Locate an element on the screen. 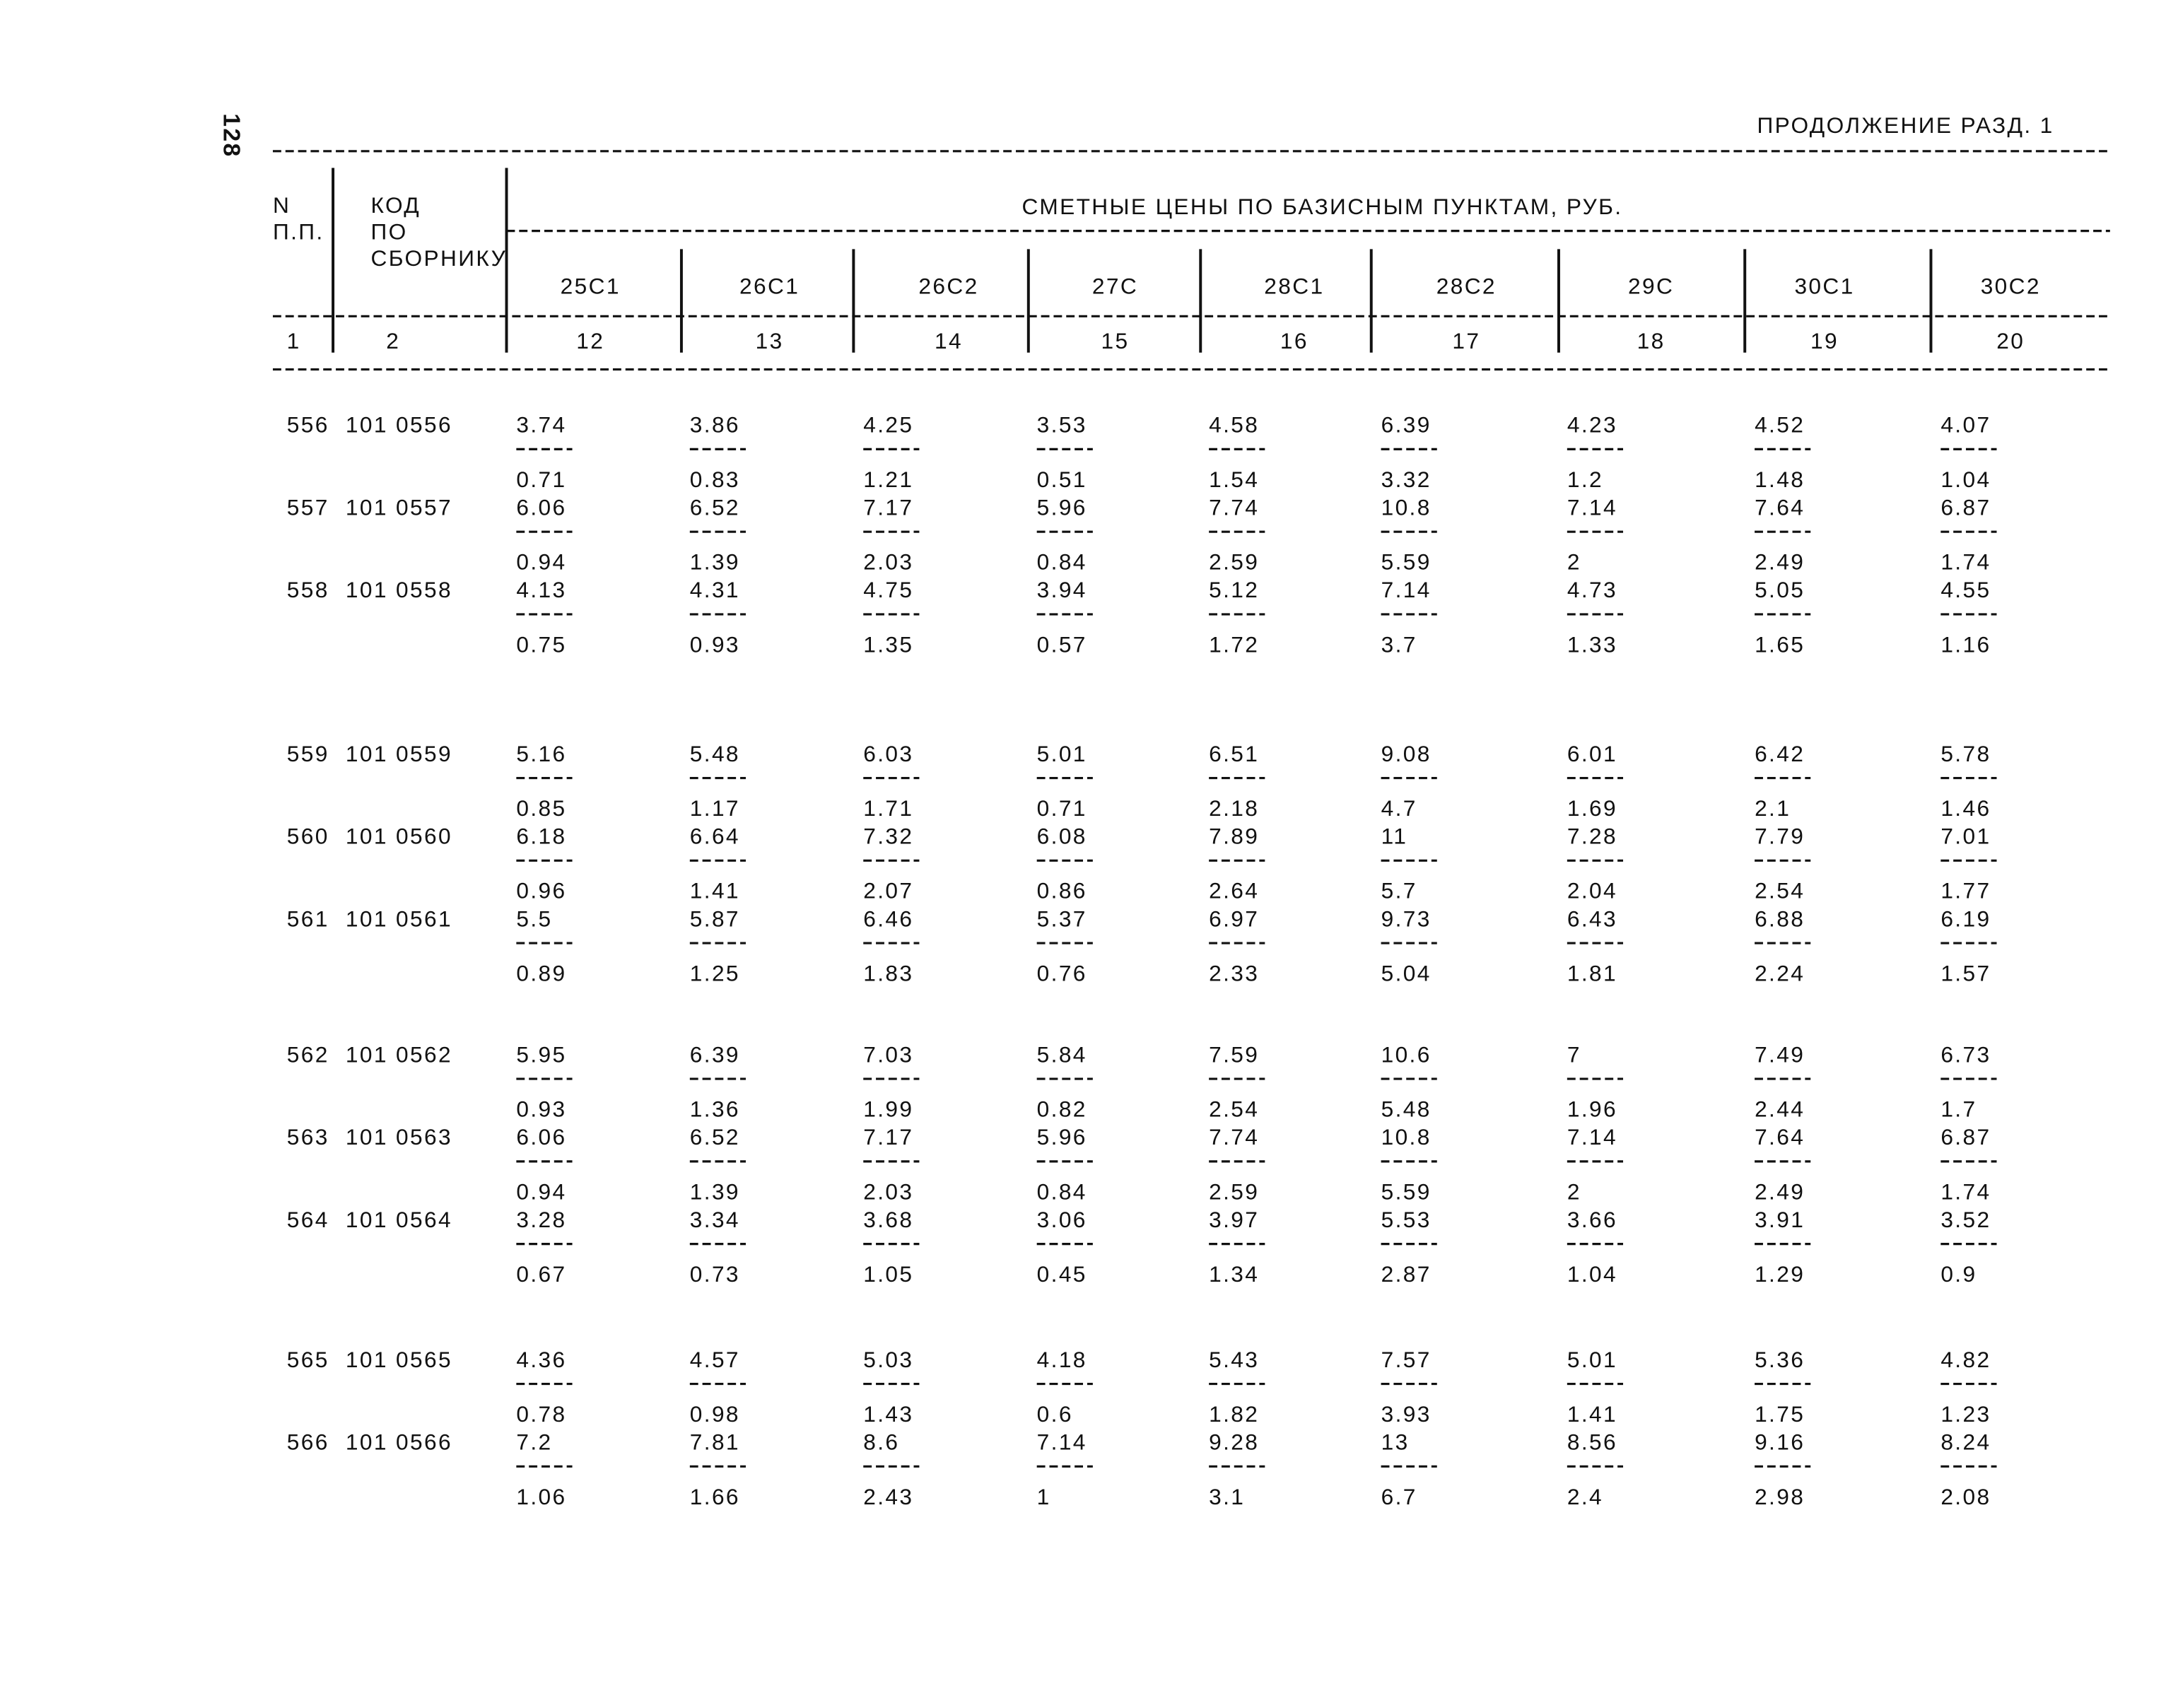  header-cell: КОД is located at coordinates (396, 205).